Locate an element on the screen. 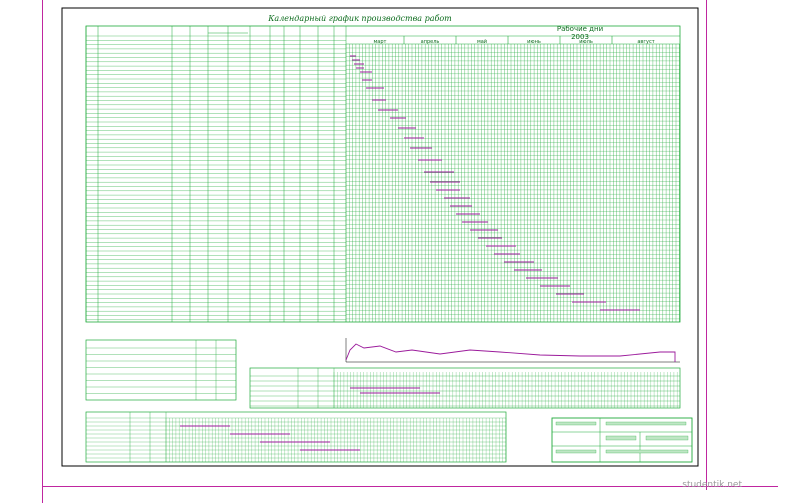 This screenshot has width=800, height=503. econ-table-border is located at coordinates (161, 370).